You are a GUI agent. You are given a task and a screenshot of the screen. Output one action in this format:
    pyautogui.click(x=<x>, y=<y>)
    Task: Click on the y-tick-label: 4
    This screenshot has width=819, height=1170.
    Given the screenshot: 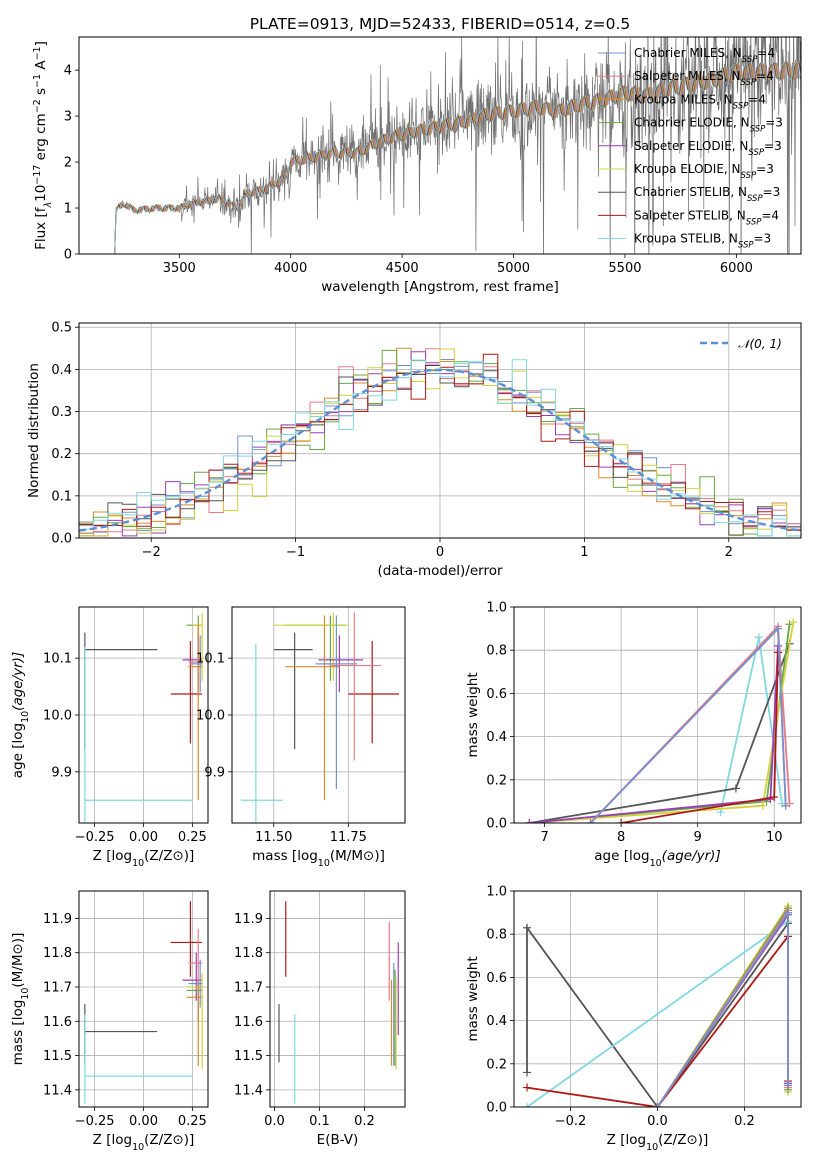 What is the action you would take?
    pyautogui.click(x=68, y=71)
    